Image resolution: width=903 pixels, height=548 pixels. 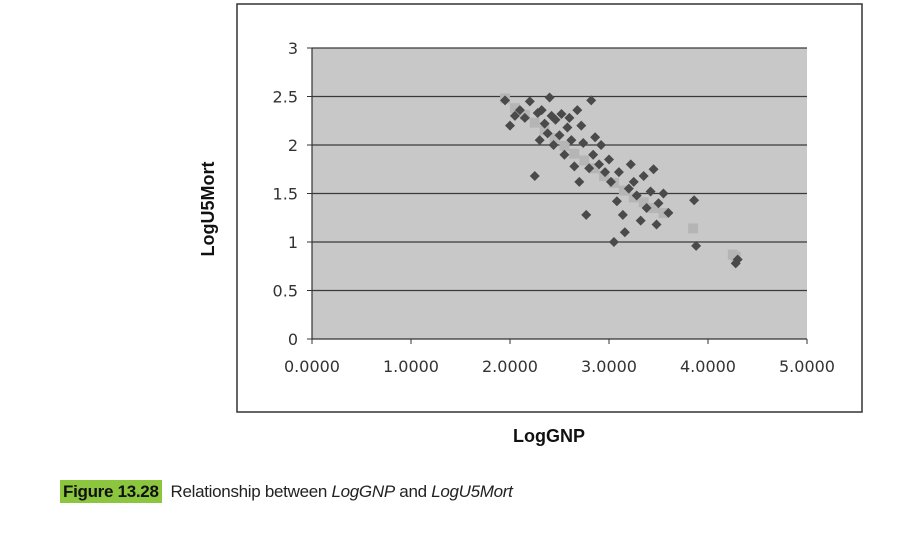 What do you see at coordinates (293, 242) in the screenshot?
I see `y-tick-label: 1` at bounding box center [293, 242].